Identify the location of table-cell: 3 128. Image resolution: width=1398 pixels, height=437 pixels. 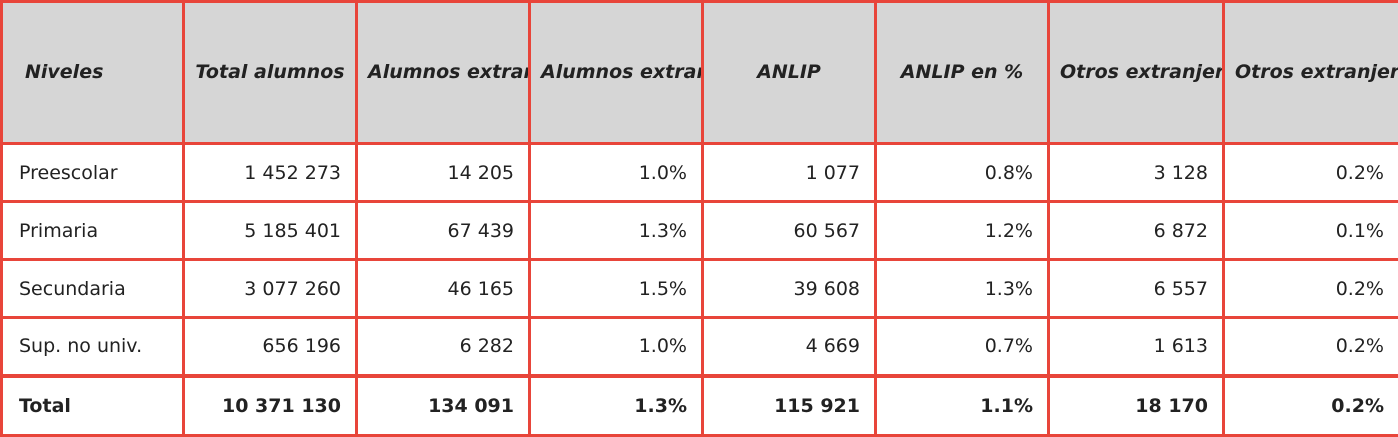
(1136, 173).